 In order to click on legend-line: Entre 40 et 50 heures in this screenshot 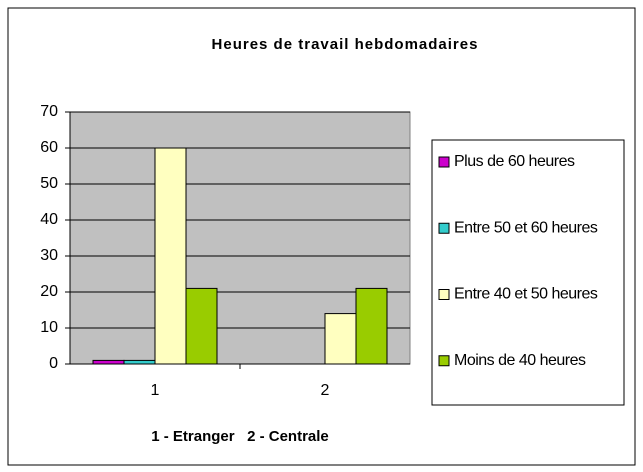, I will do `click(526, 294)`.